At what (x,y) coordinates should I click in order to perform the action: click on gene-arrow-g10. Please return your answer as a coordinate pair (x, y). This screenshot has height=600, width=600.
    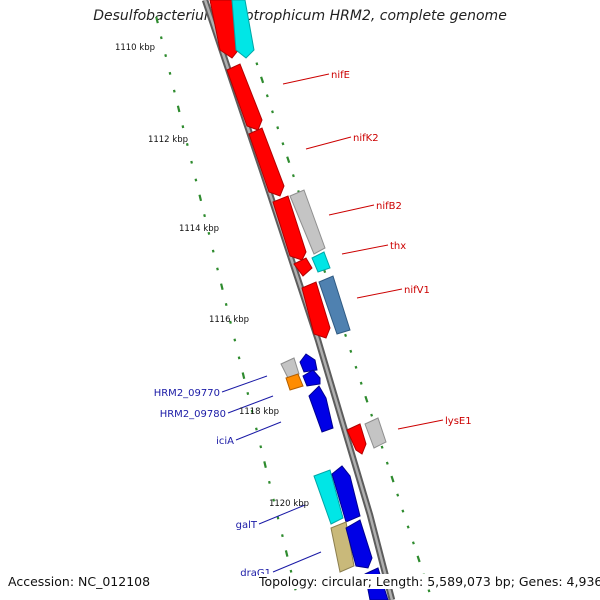
    Looking at the image, I should click on (316, 310).